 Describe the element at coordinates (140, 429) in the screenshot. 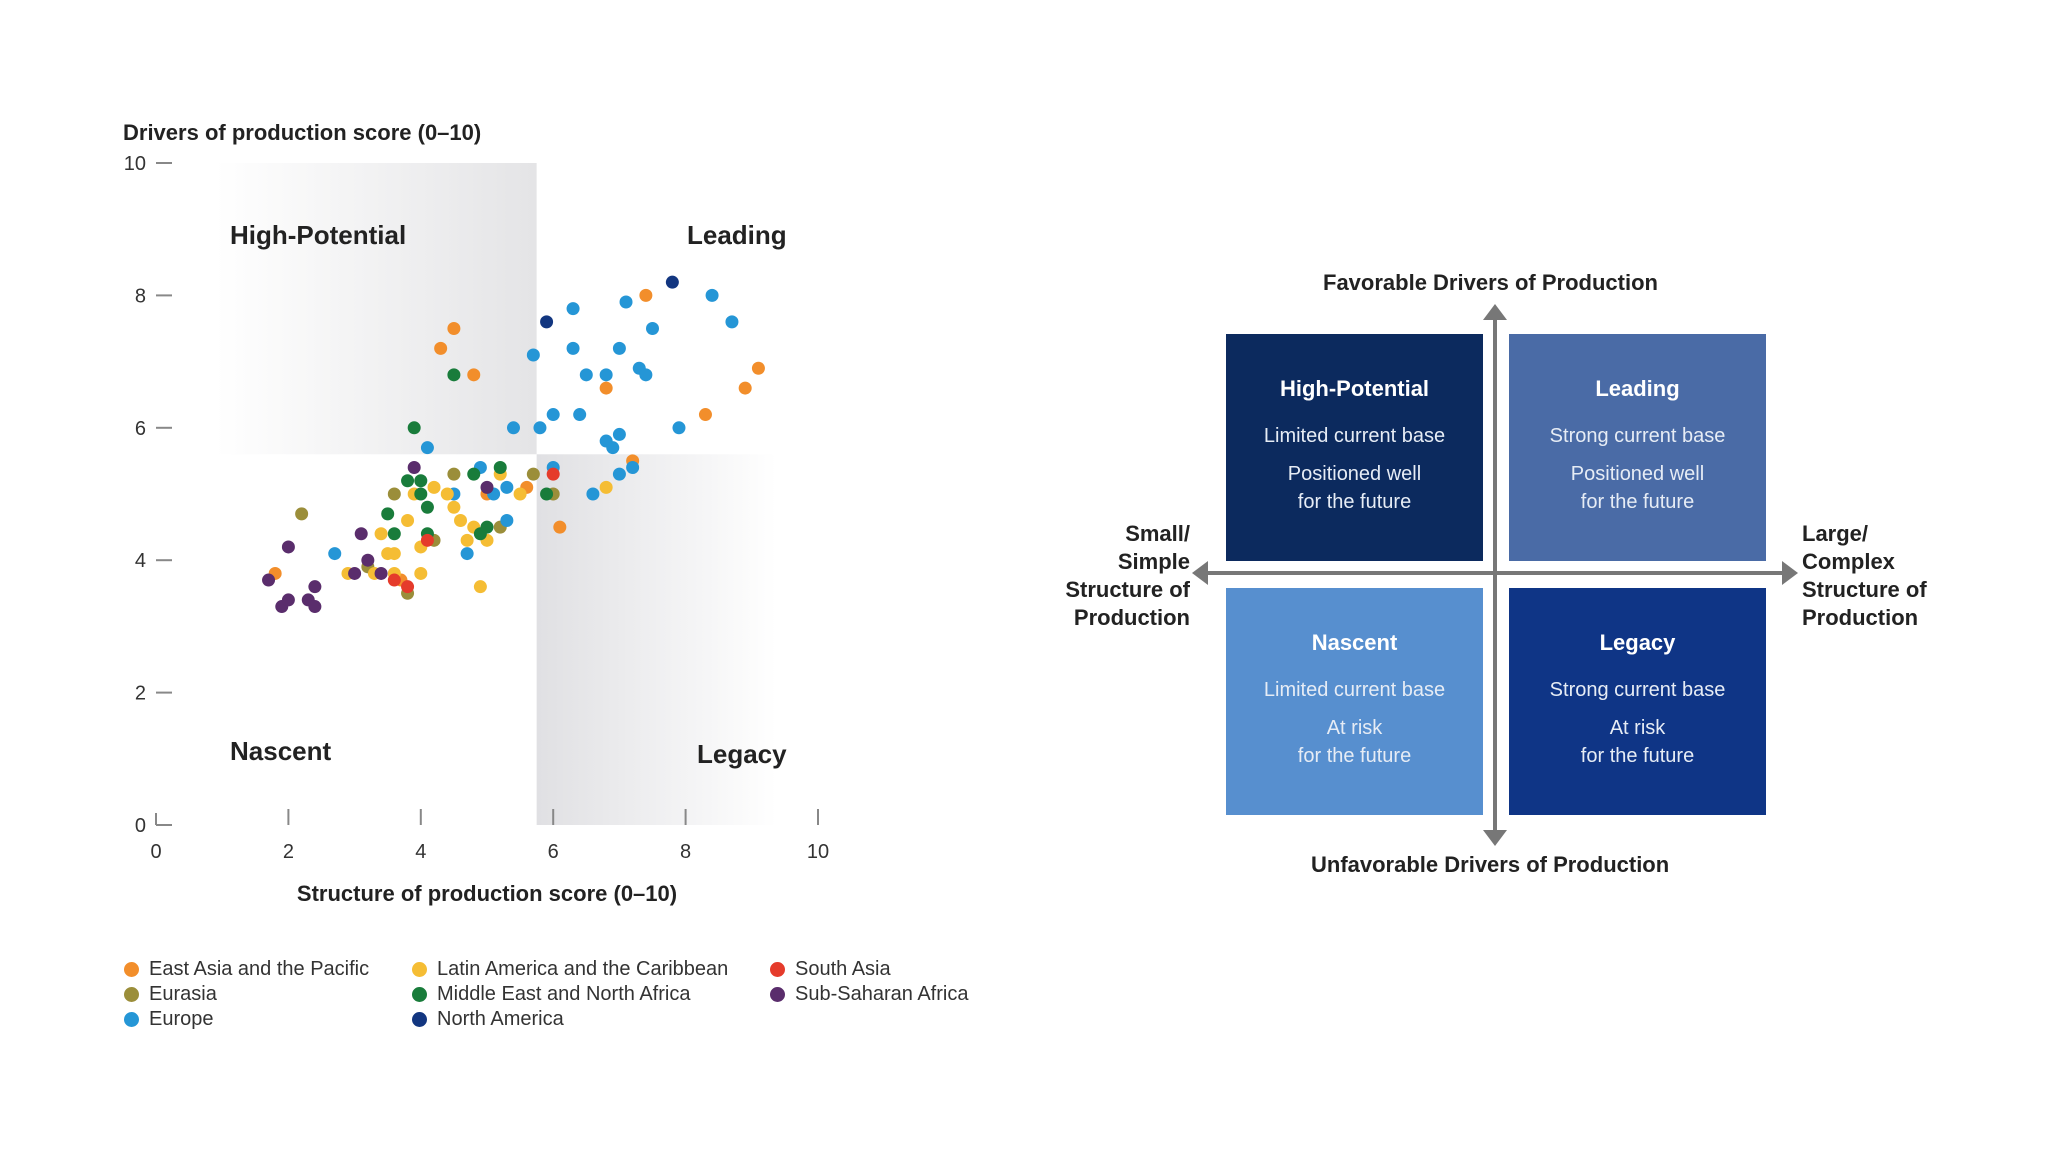

I see `y-tick-label: 6` at that location.